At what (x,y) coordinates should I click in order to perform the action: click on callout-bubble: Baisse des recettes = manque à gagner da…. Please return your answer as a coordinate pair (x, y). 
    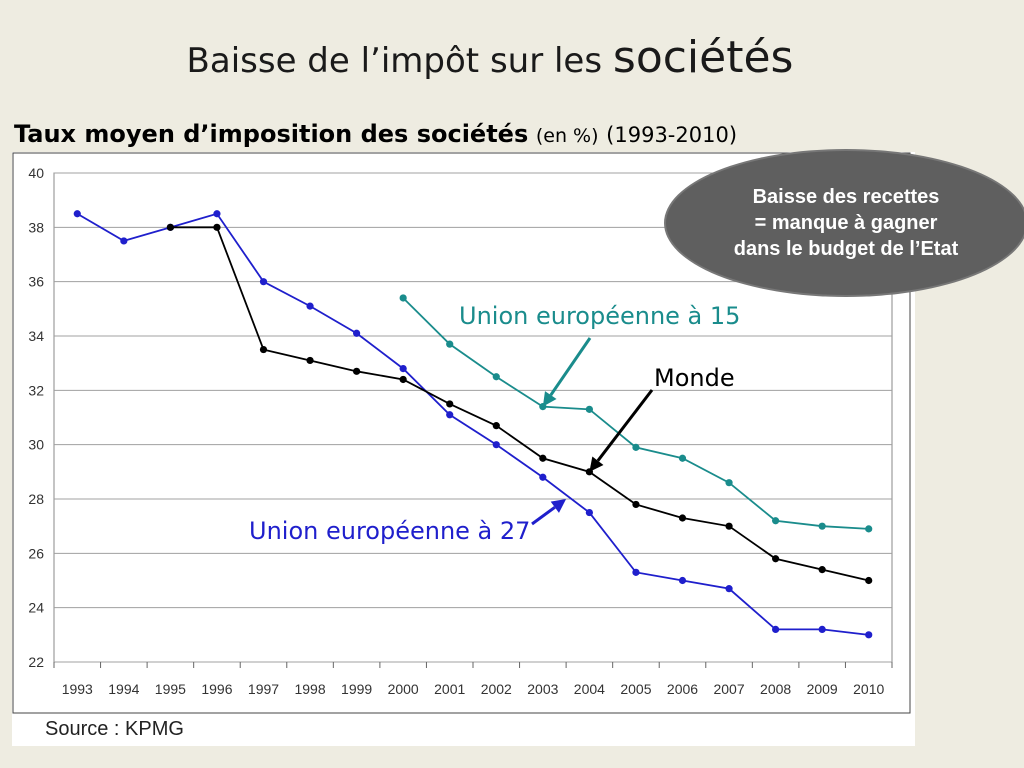
    Looking at the image, I should click on (845, 223).